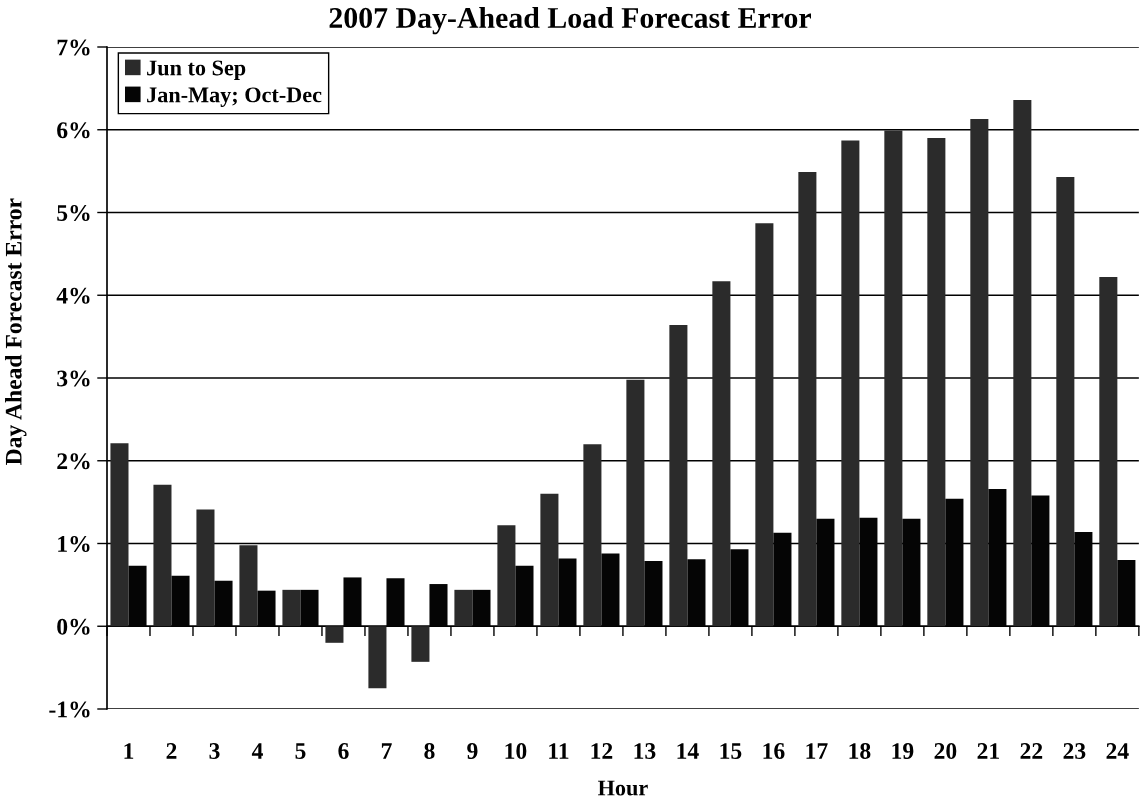 This screenshot has width=1140, height=801. I want to click on x-tick-label: 4, so click(257, 751).